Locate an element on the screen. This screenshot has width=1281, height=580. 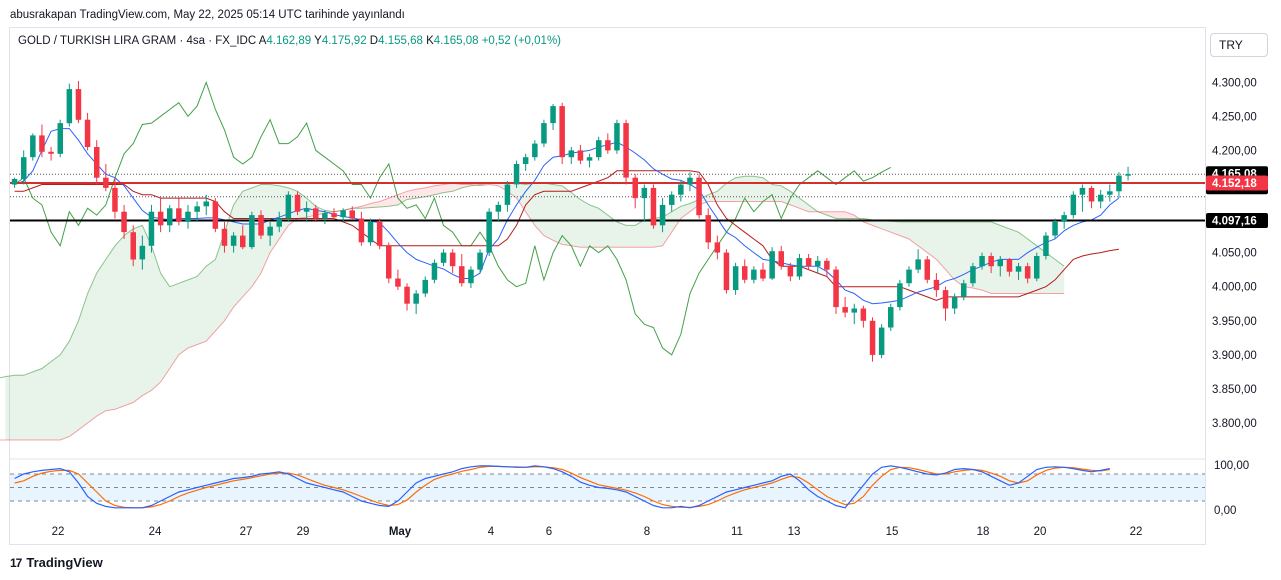
x-tick-label: May is located at coordinates (400, 532).